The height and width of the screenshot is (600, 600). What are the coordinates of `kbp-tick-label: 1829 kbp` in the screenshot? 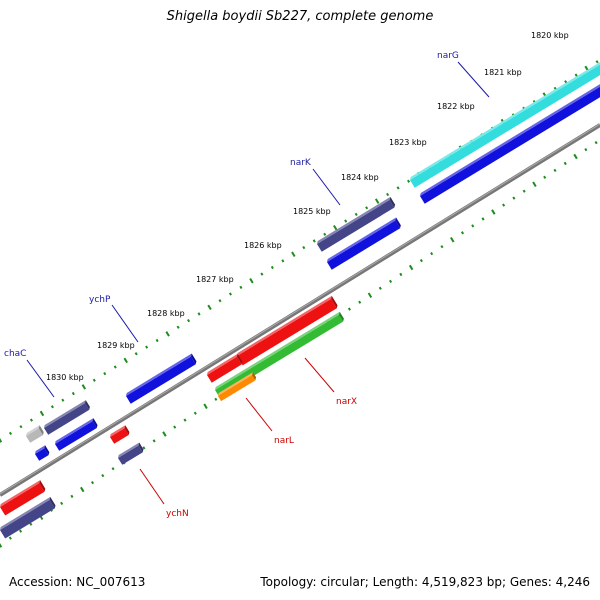 It's located at (116, 345).